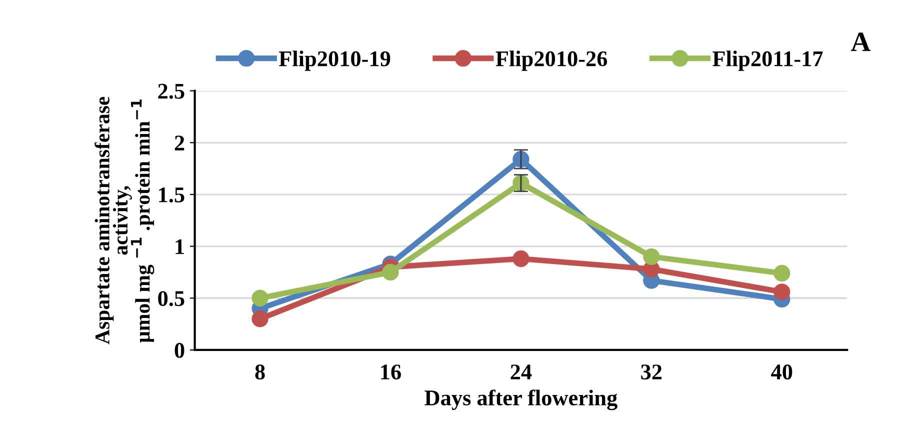  What do you see at coordinates (124, 220) in the screenshot?
I see `y-axis-title: Aspartate aminotransferase activity, μmol mg $^{−1}$ .protein min$^{−1}$` at bounding box center [124, 220].